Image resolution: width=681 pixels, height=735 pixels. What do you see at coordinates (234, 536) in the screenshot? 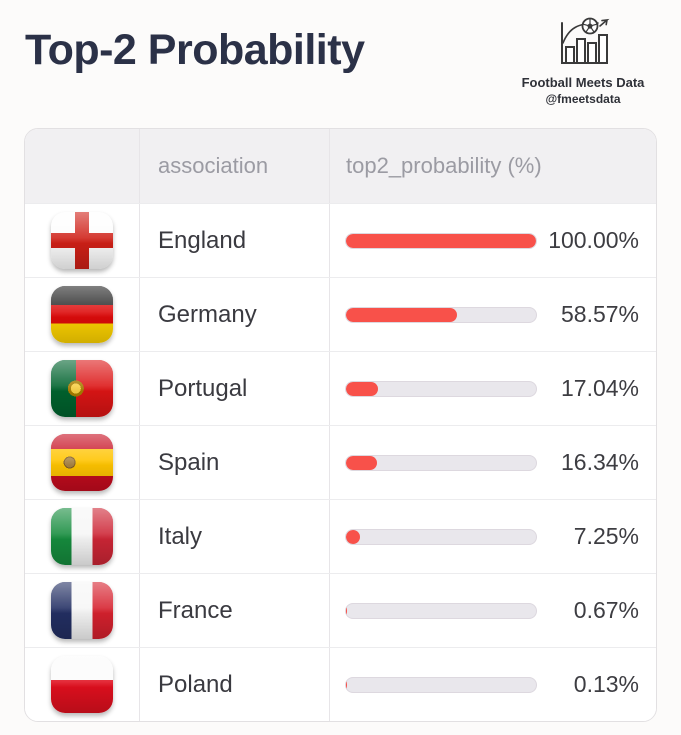
I see `association-cell: Italy` at bounding box center [234, 536].